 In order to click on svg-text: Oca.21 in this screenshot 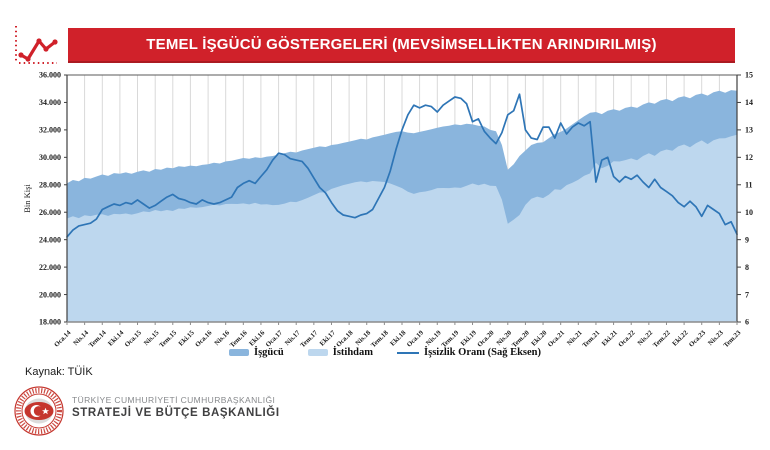, I will do `click(557, 339)`.